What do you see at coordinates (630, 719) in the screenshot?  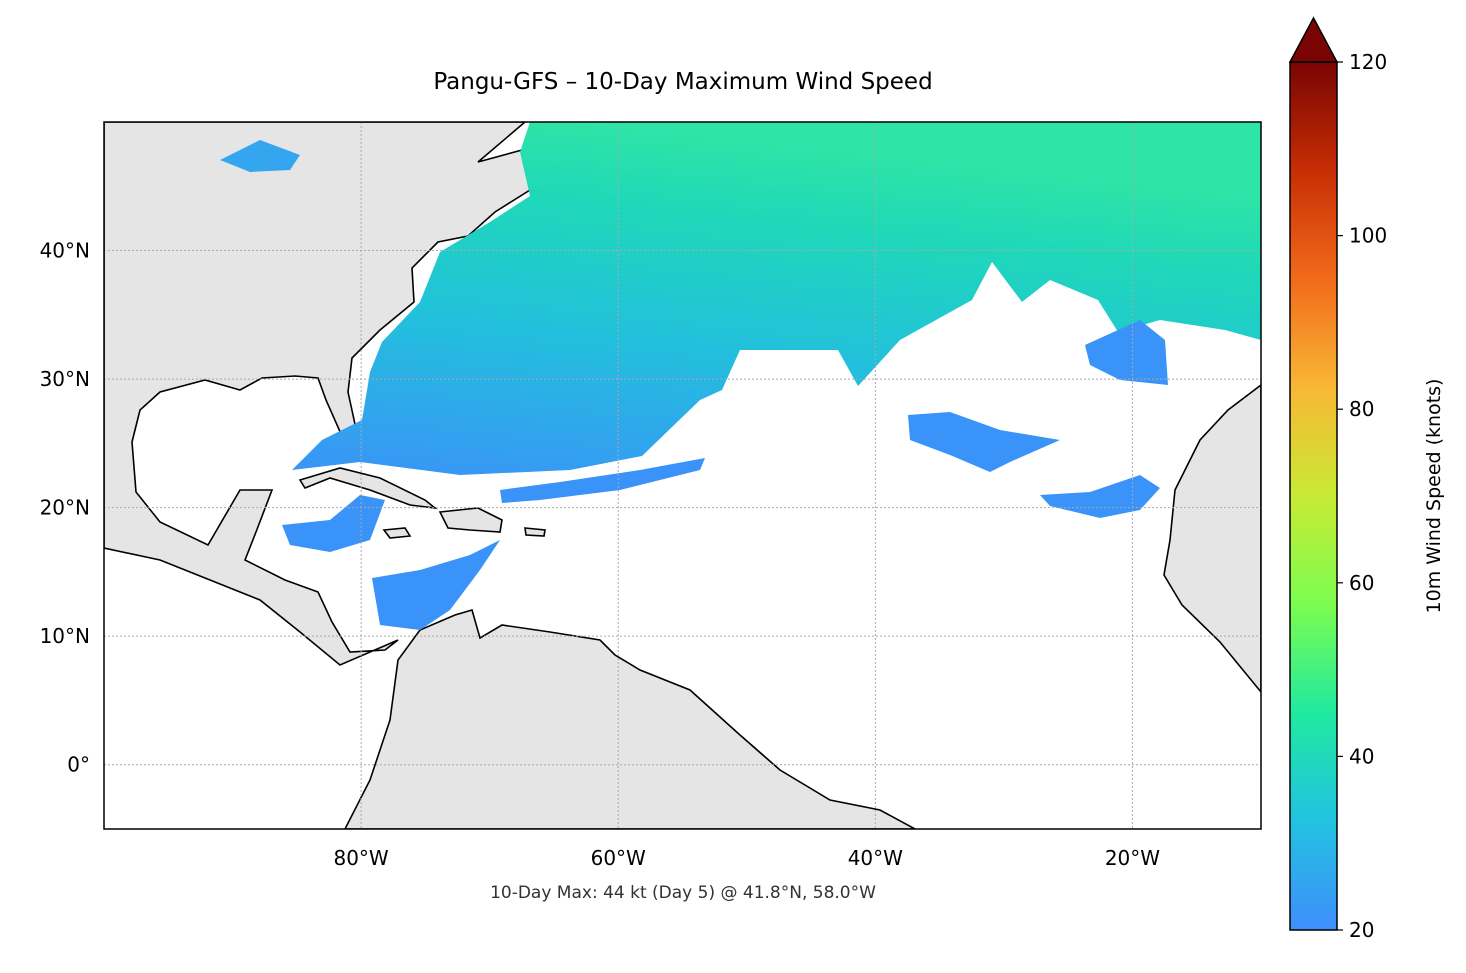 I see `south-america` at bounding box center [630, 719].